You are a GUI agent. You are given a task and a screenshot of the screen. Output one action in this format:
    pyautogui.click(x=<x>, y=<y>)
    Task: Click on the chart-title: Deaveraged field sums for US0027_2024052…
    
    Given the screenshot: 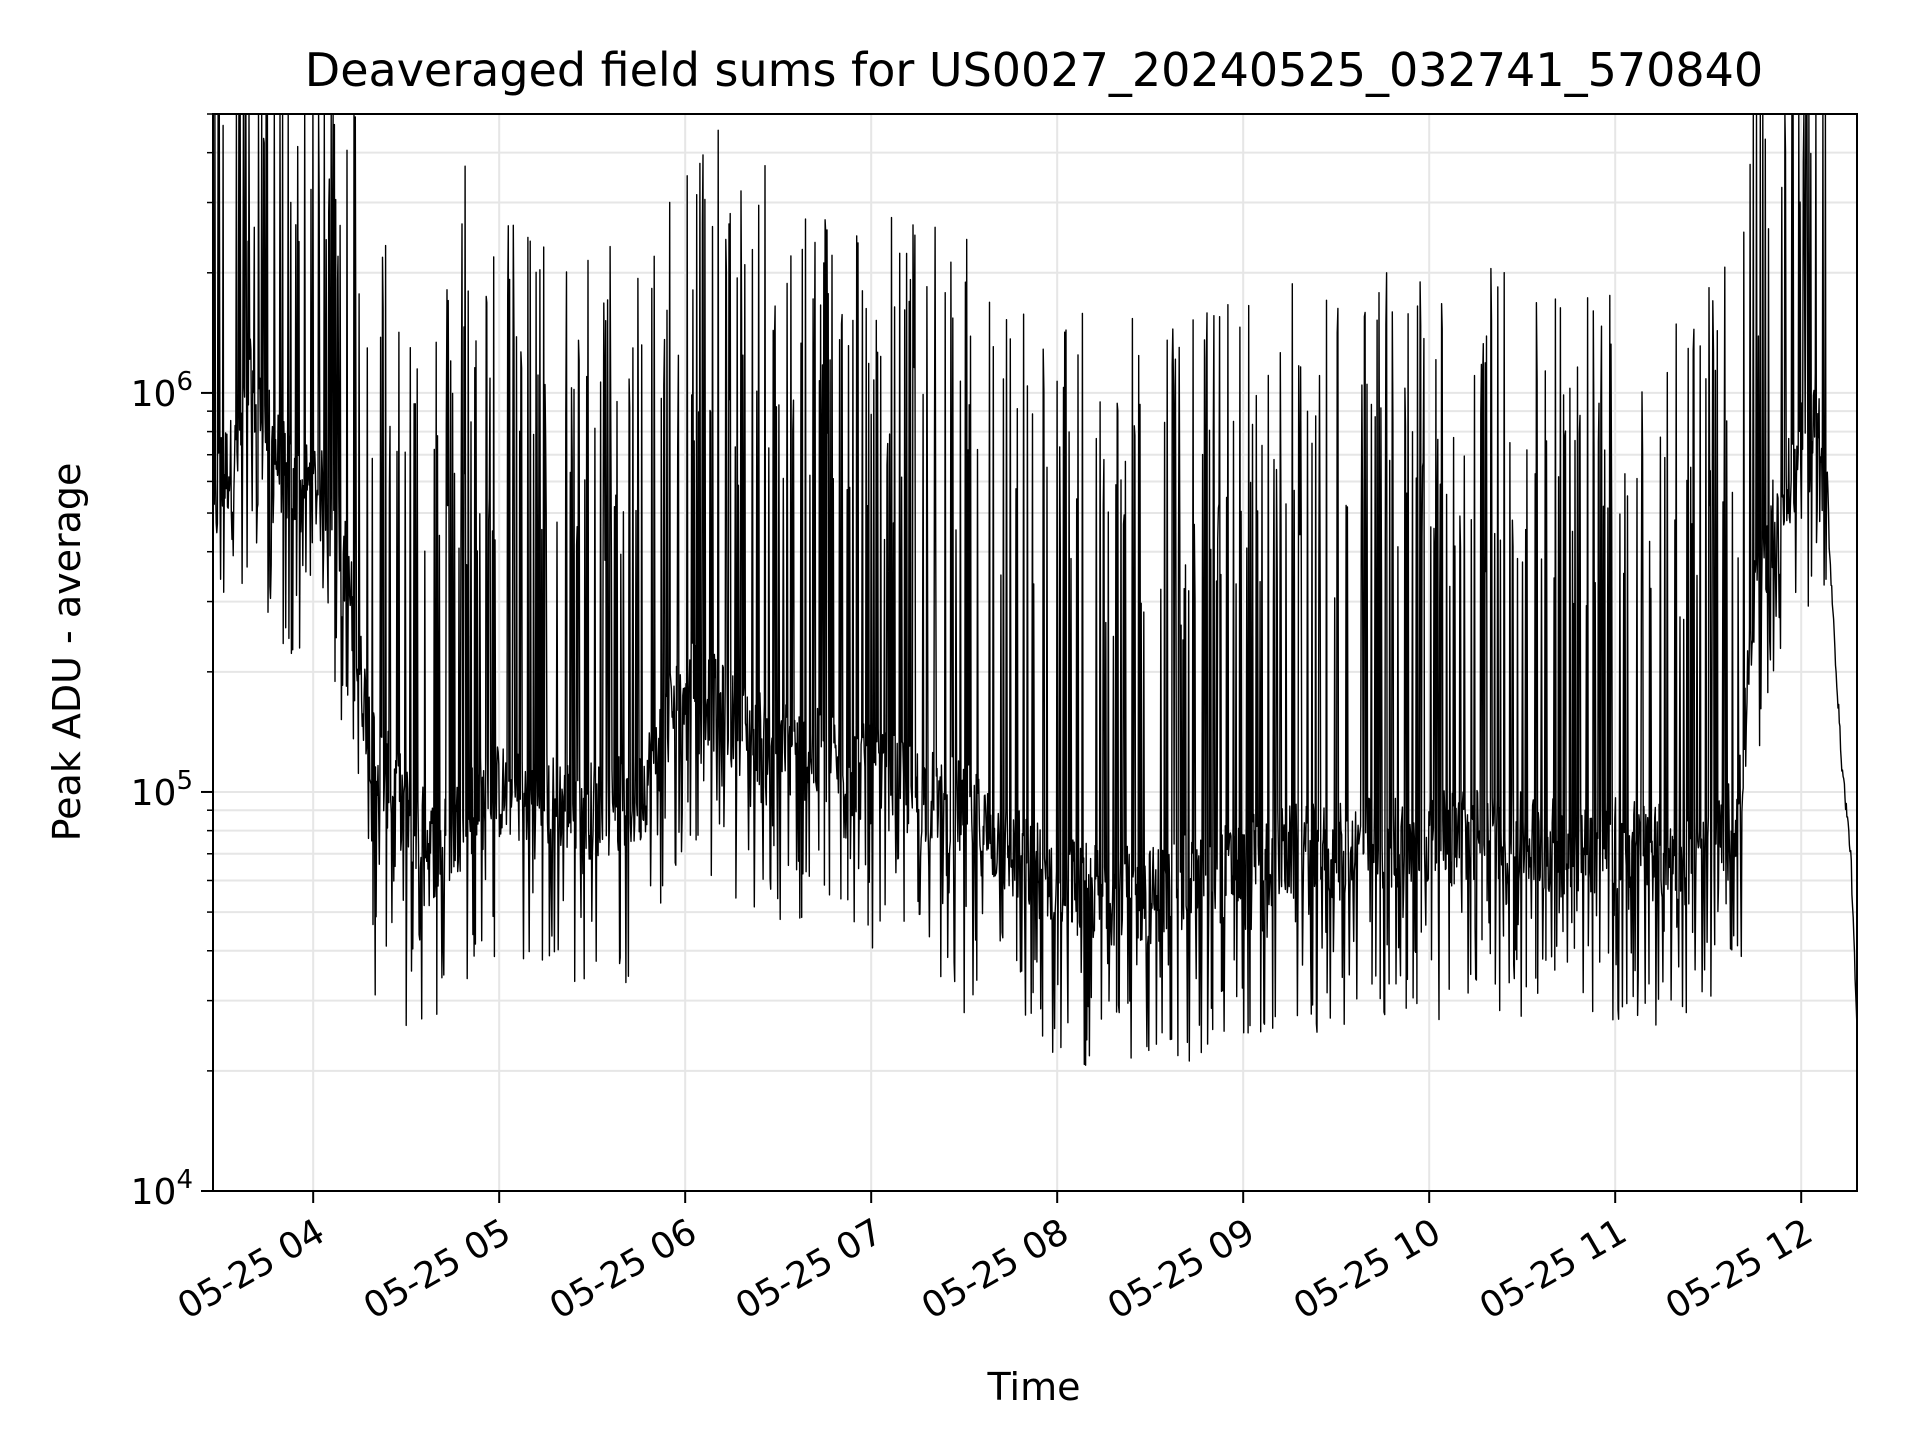 What is the action you would take?
    pyautogui.click(x=1034, y=70)
    